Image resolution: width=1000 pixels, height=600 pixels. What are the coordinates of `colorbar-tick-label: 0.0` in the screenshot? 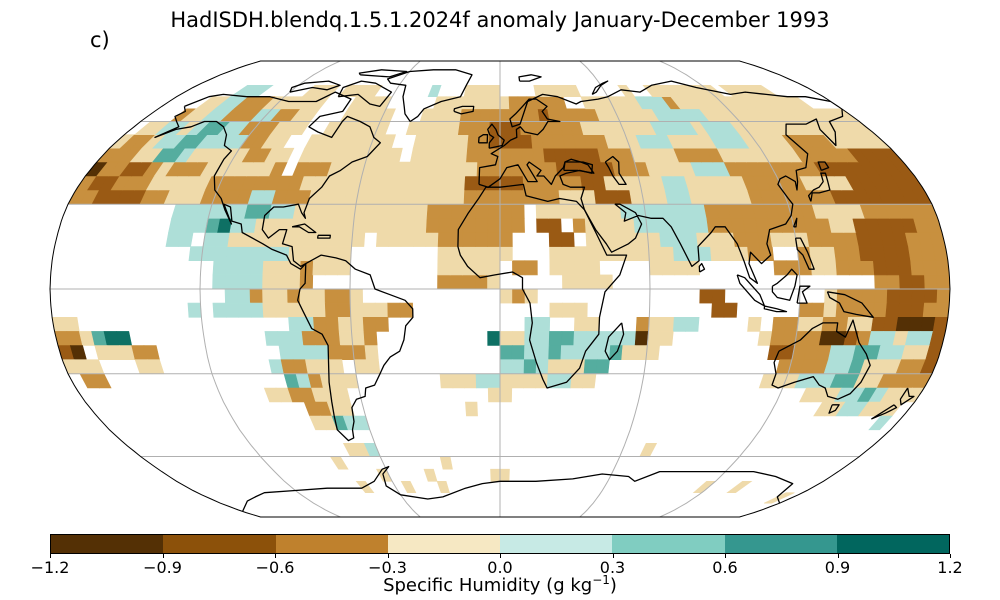 It's located at (500, 567).